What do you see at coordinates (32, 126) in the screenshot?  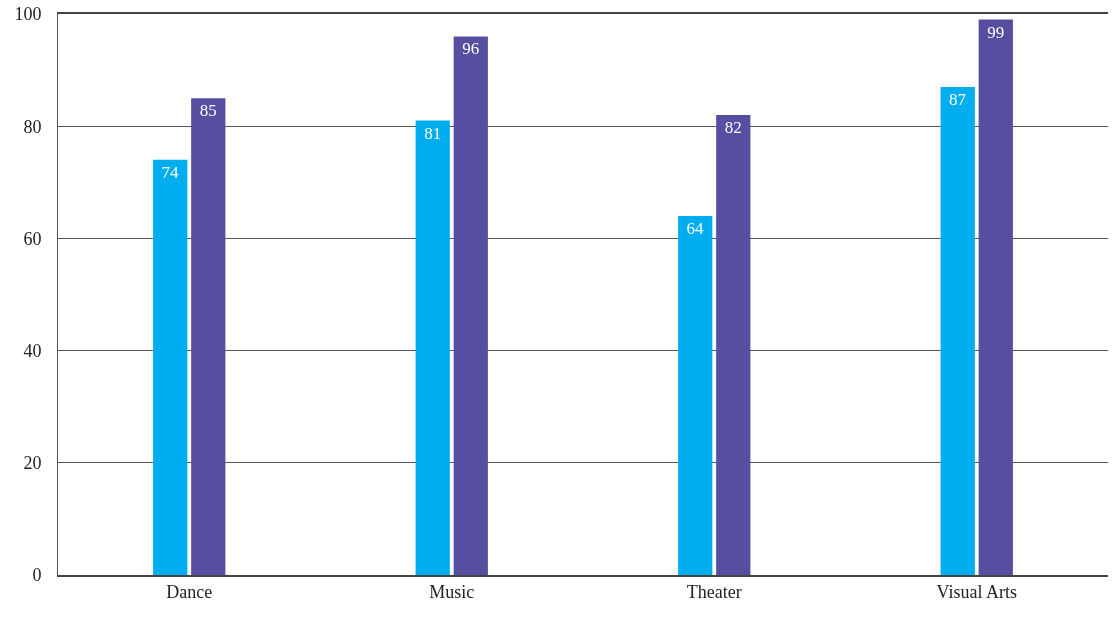 I see `y-tick-label: 80` at bounding box center [32, 126].